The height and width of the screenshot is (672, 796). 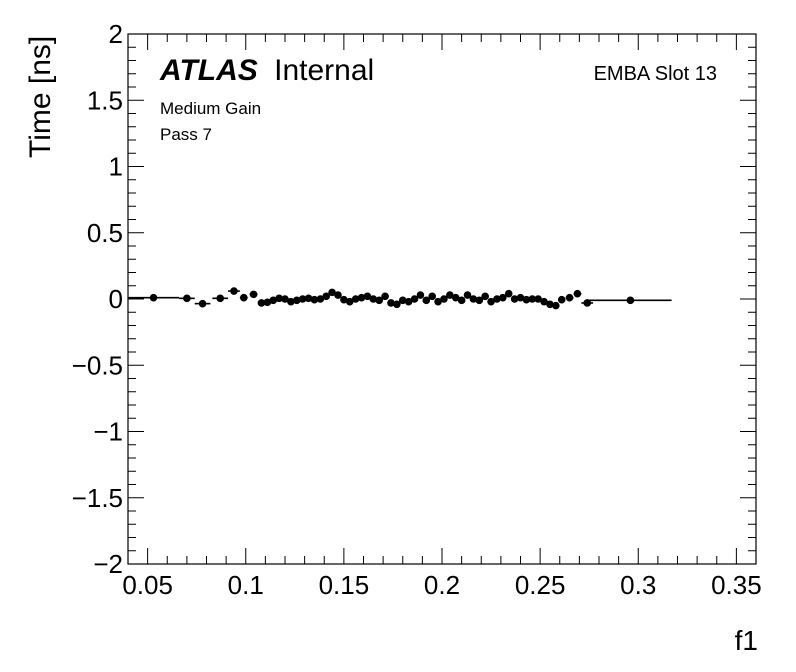 What do you see at coordinates (540, 585) in the screenshot?
I see `x-tick-label: 0.25` at bounding box center [540, 585].